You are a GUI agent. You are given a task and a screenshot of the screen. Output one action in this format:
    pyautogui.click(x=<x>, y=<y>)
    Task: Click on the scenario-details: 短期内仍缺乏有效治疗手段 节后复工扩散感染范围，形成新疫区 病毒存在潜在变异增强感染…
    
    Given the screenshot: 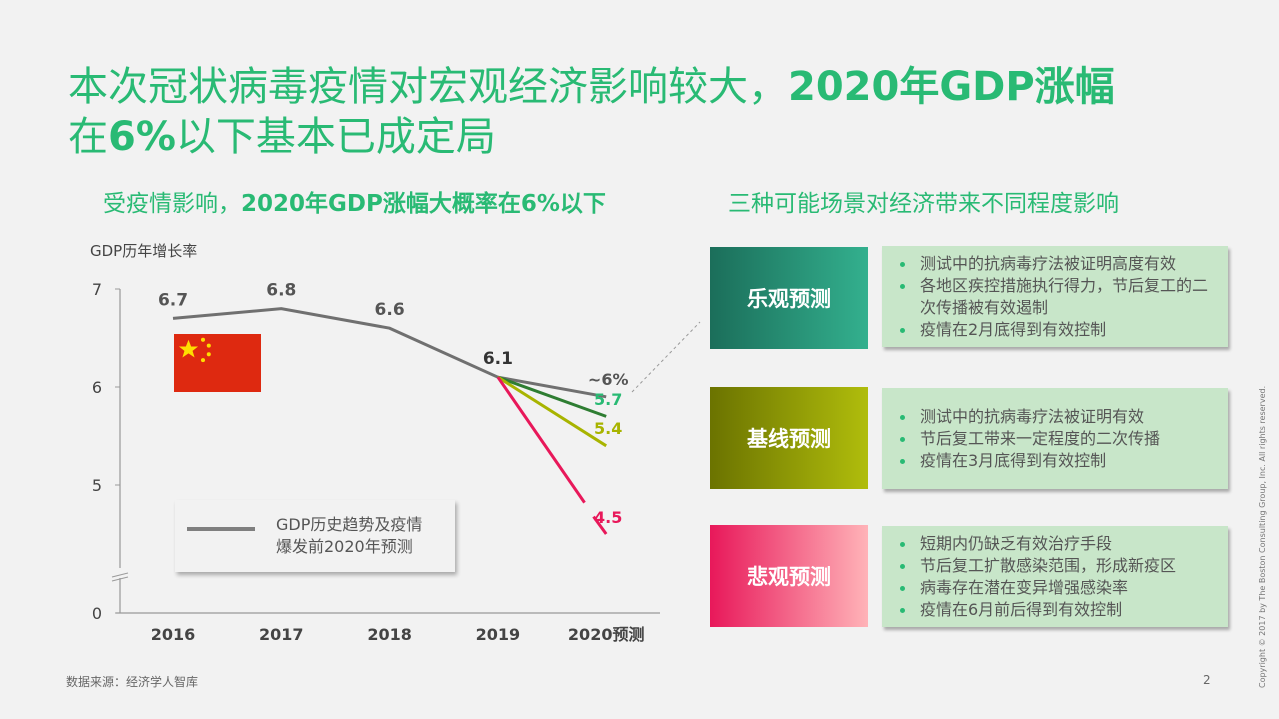 What is the action you would take?
    pyautogui.click(x=1055, y=576)
    